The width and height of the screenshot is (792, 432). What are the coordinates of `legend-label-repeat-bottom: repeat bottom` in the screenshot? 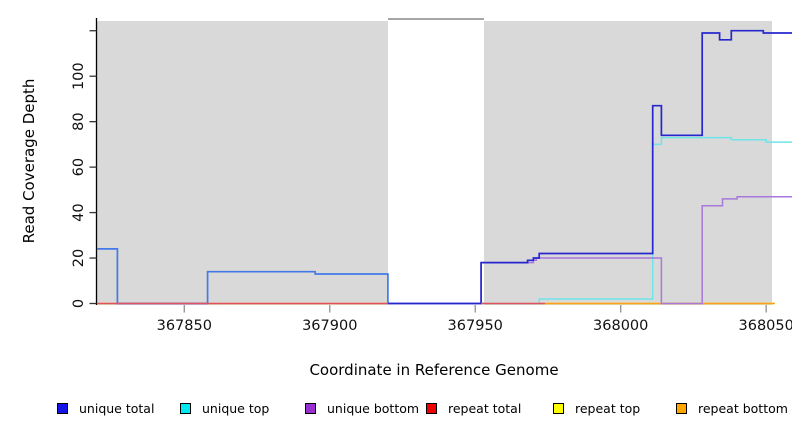 It's located at (743, 408).